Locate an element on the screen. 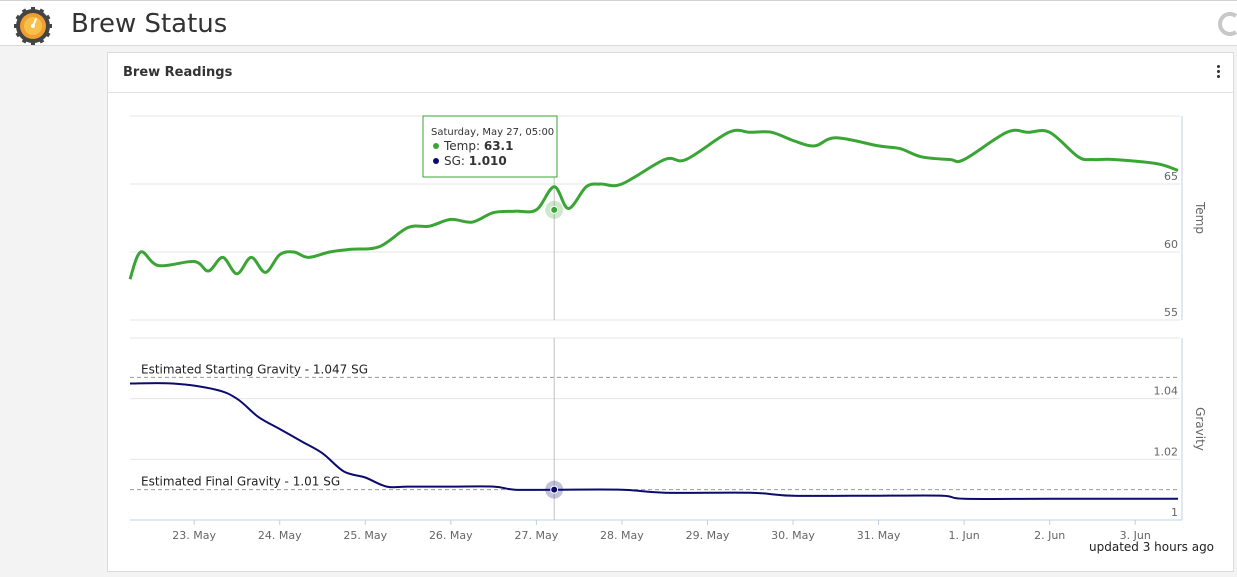 The width and height of the screenshot is (1237, 577). y-tick-label: 60 is located at coordinates (1171, 244).